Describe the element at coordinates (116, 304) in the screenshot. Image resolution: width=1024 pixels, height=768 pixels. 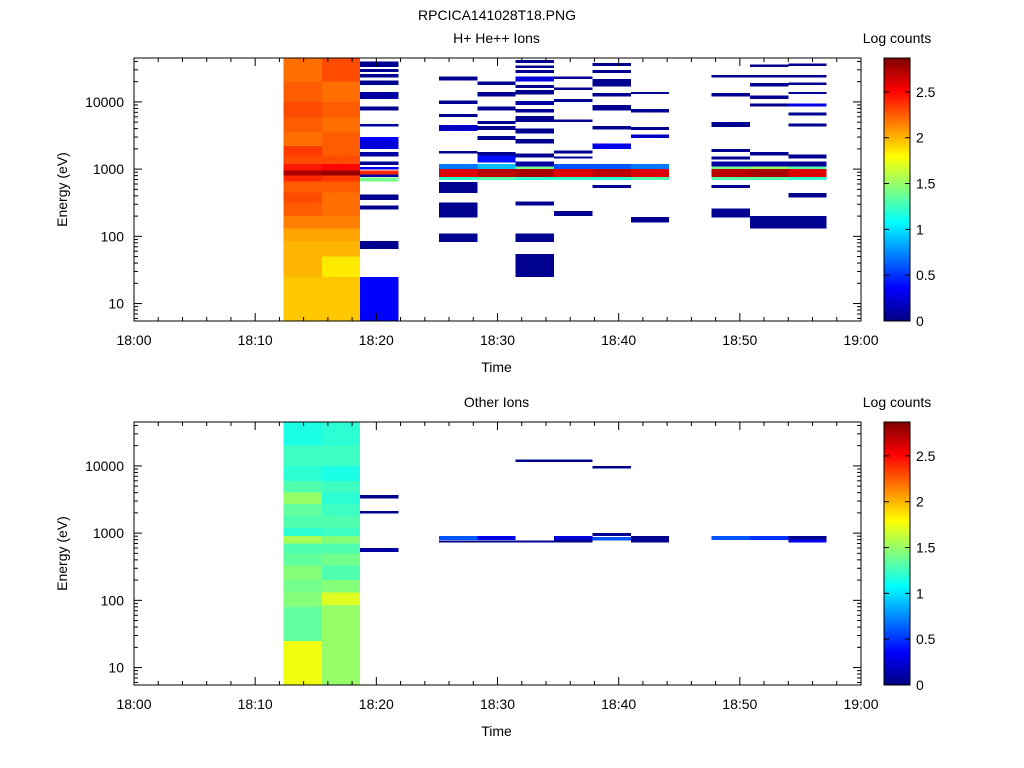
I see `y-tick-label: 10` at that location.